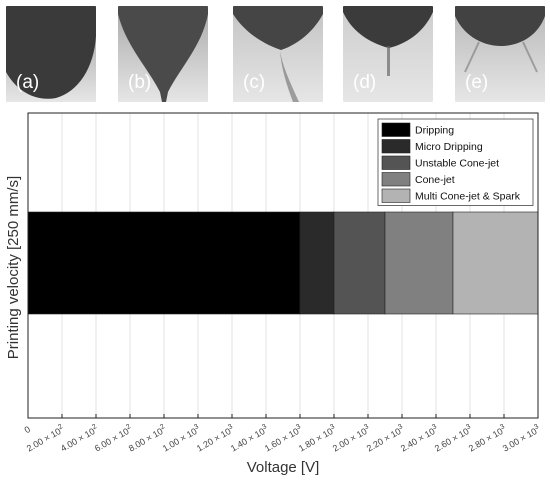 This screenshot has height=480, width=550. Describe the element at coordinates (521, 438) in the screenshot. I see `x-tick-label: 3.00 × 103` at that location.